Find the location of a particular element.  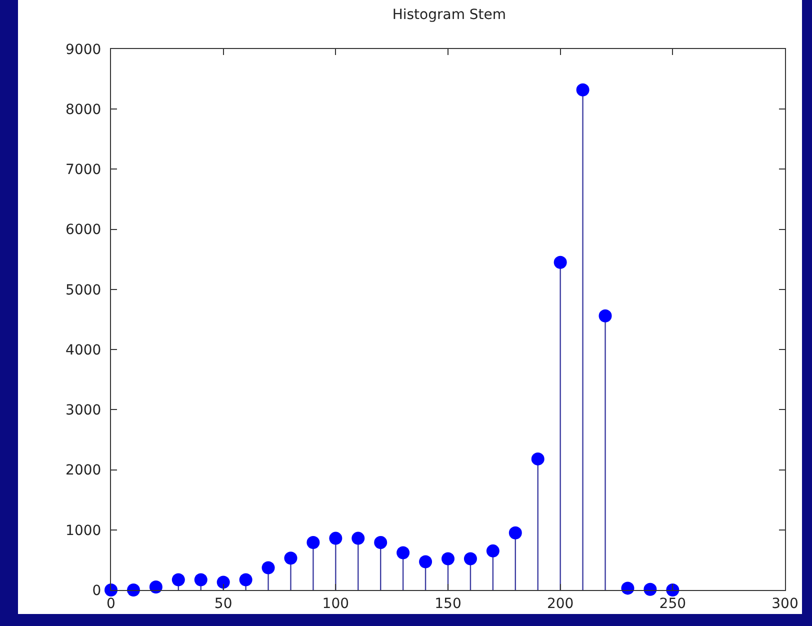

y-tick-label: 4000 is located at coordinates (84, 350).